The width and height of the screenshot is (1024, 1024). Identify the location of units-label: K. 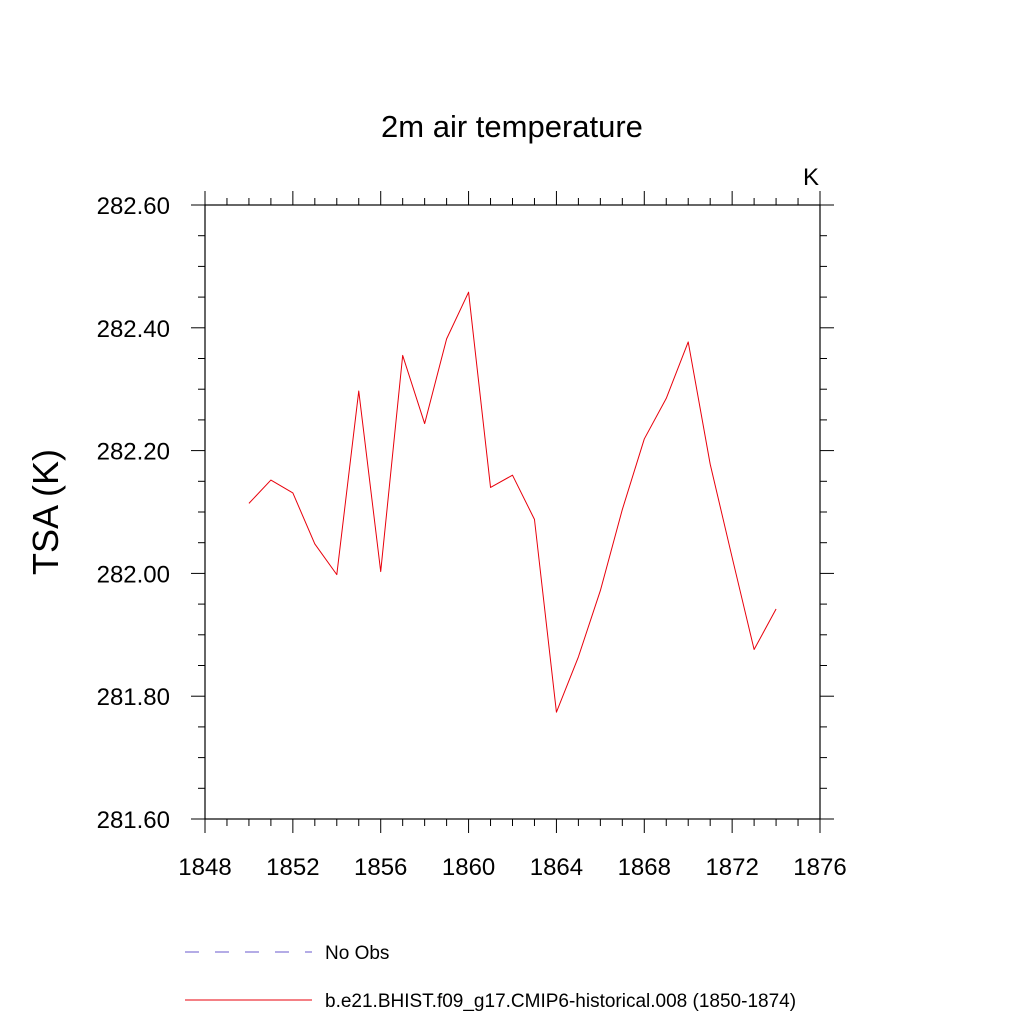
(811, 177).